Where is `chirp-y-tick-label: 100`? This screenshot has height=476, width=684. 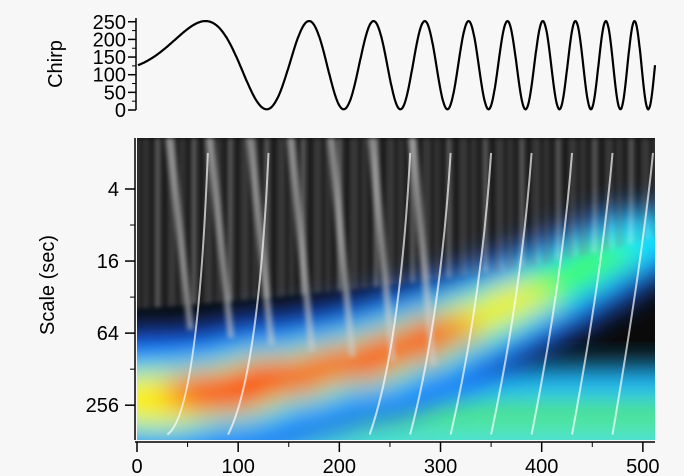 chirp-y-tick-label: 100 is located at coordinates (109, 76).